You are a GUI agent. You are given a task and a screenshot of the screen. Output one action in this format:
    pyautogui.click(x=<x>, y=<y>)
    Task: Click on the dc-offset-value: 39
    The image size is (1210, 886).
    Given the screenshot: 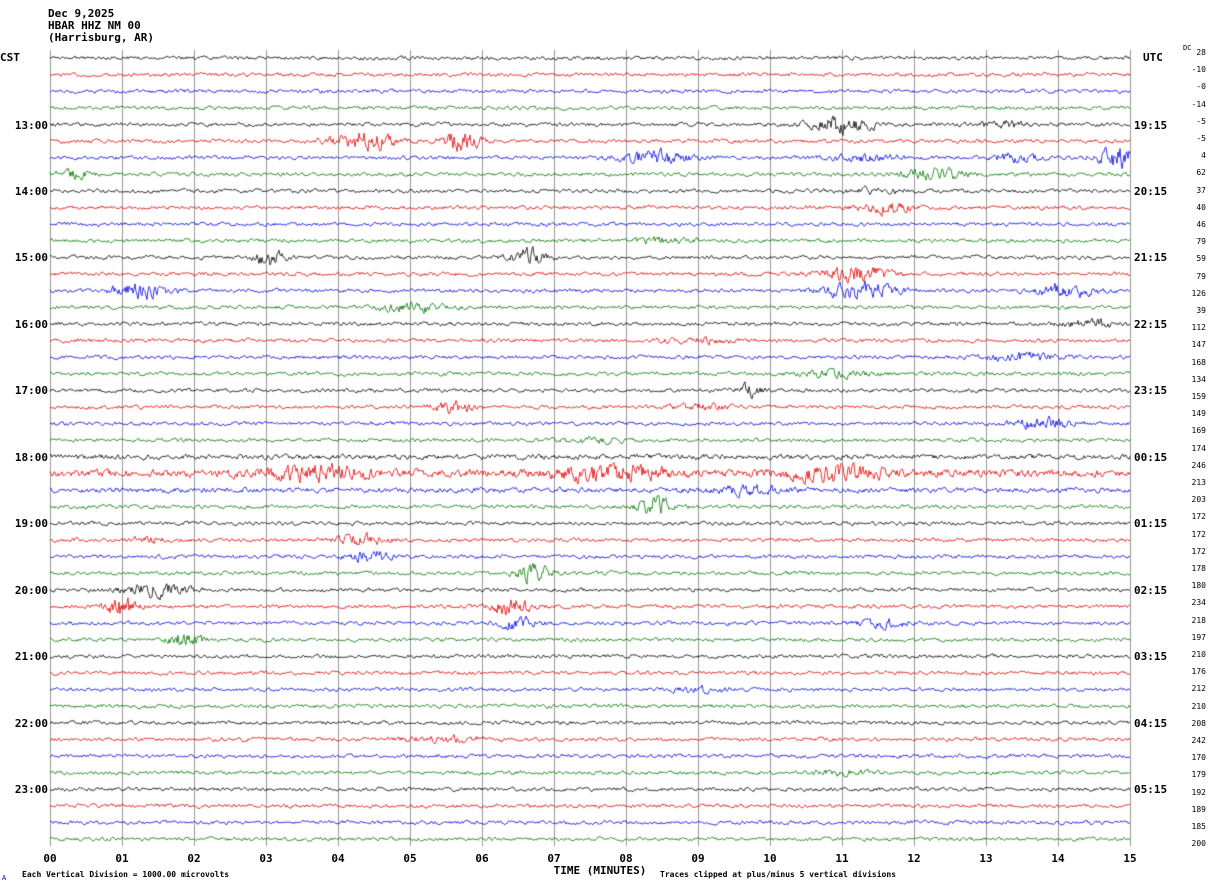 What is the action you would take?
    pyautogui.click(x=1201, y=310)
    